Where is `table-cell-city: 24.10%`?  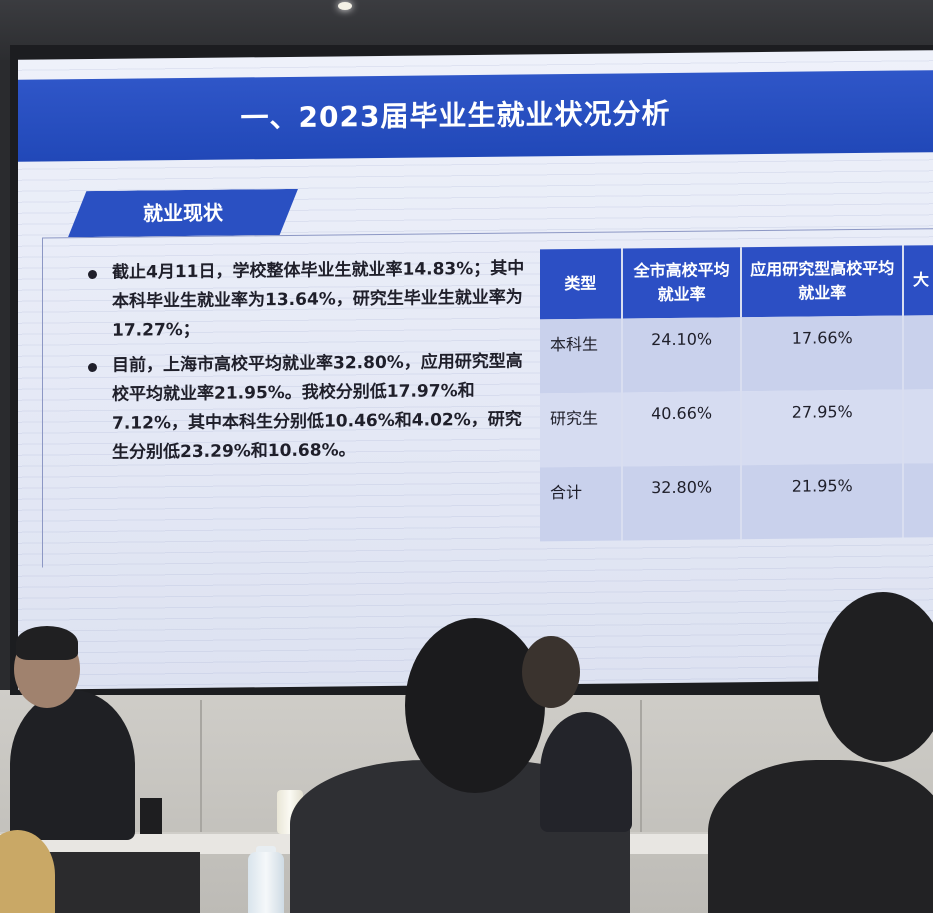
table-cell-city: 24.10% is located at coordinates (681, 355).